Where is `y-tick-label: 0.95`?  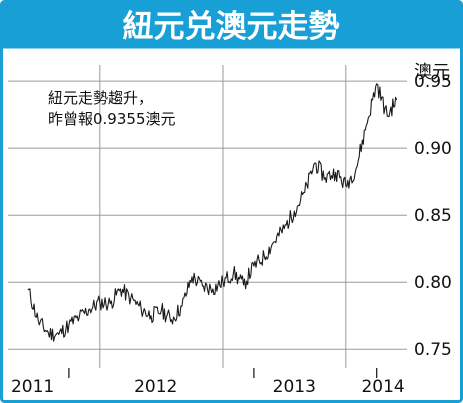 y-tick-label: 0.95 is located at coordinates (433, 82).